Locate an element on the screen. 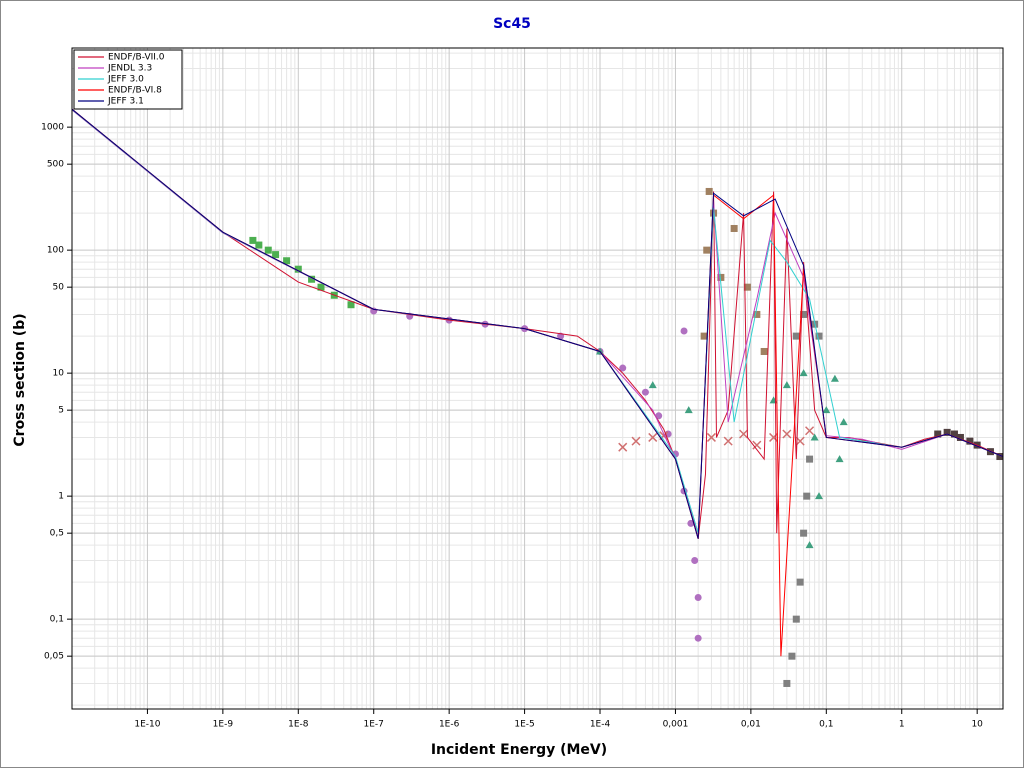 The image size is (1024, 768). legend-label: JENDL 3.3 is located at coordinates (129, 69).